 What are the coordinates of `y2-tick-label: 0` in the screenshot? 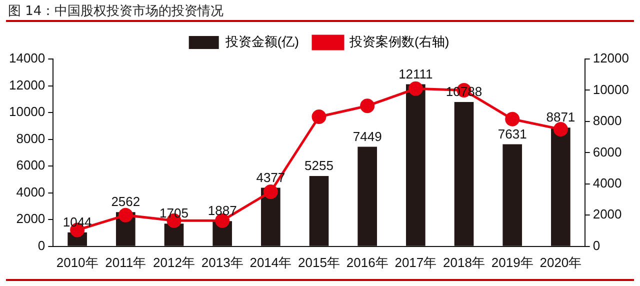 It's located at (596, 245).